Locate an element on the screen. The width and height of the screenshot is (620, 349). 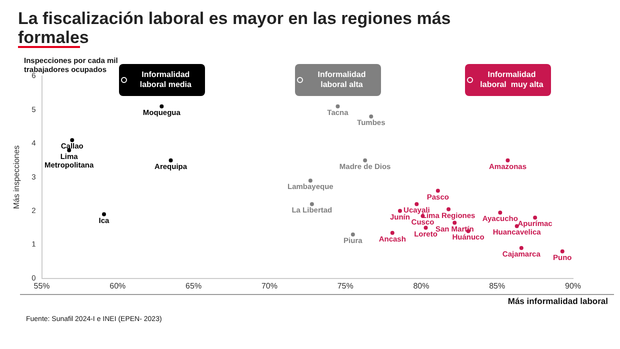
x-tick-label: 65% is located at coordinates (194, 285).